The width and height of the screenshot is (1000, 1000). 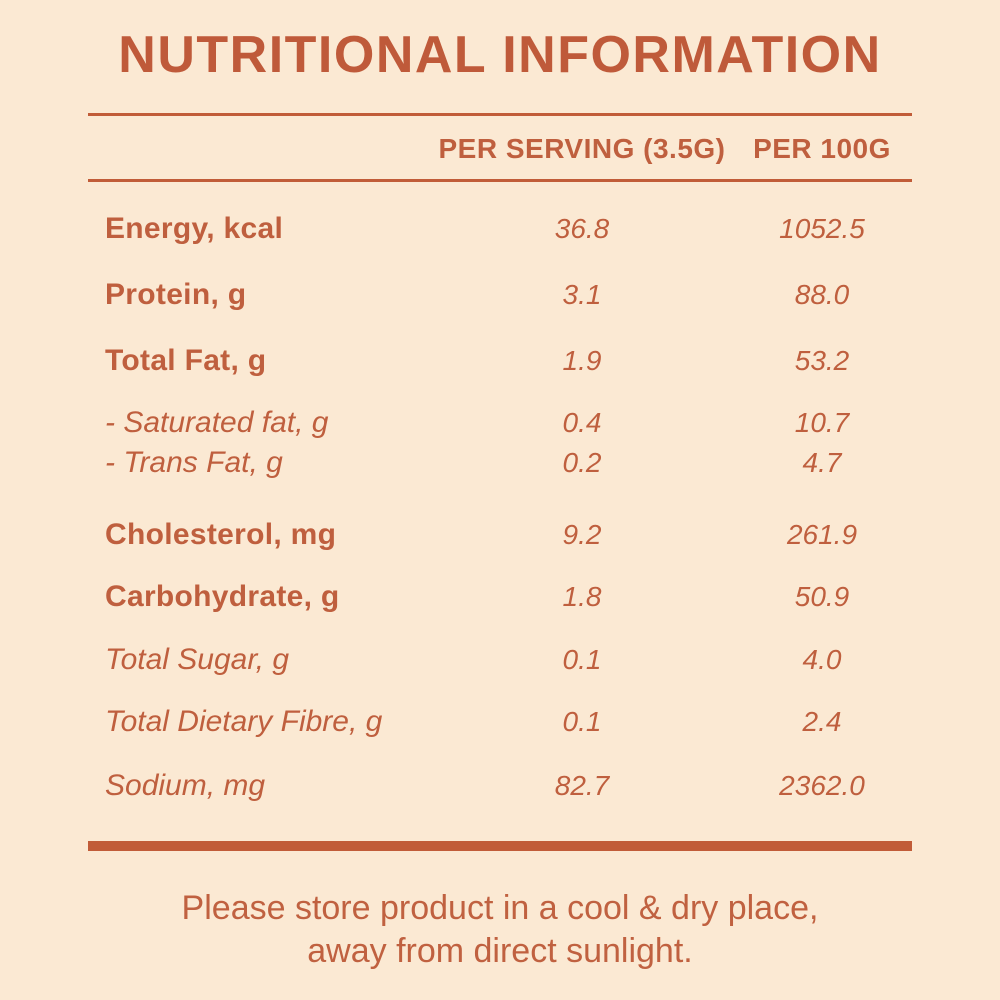 I want to click on table-row-protein: Protein, g 3.1 88.0, so click(x=500, y=295).